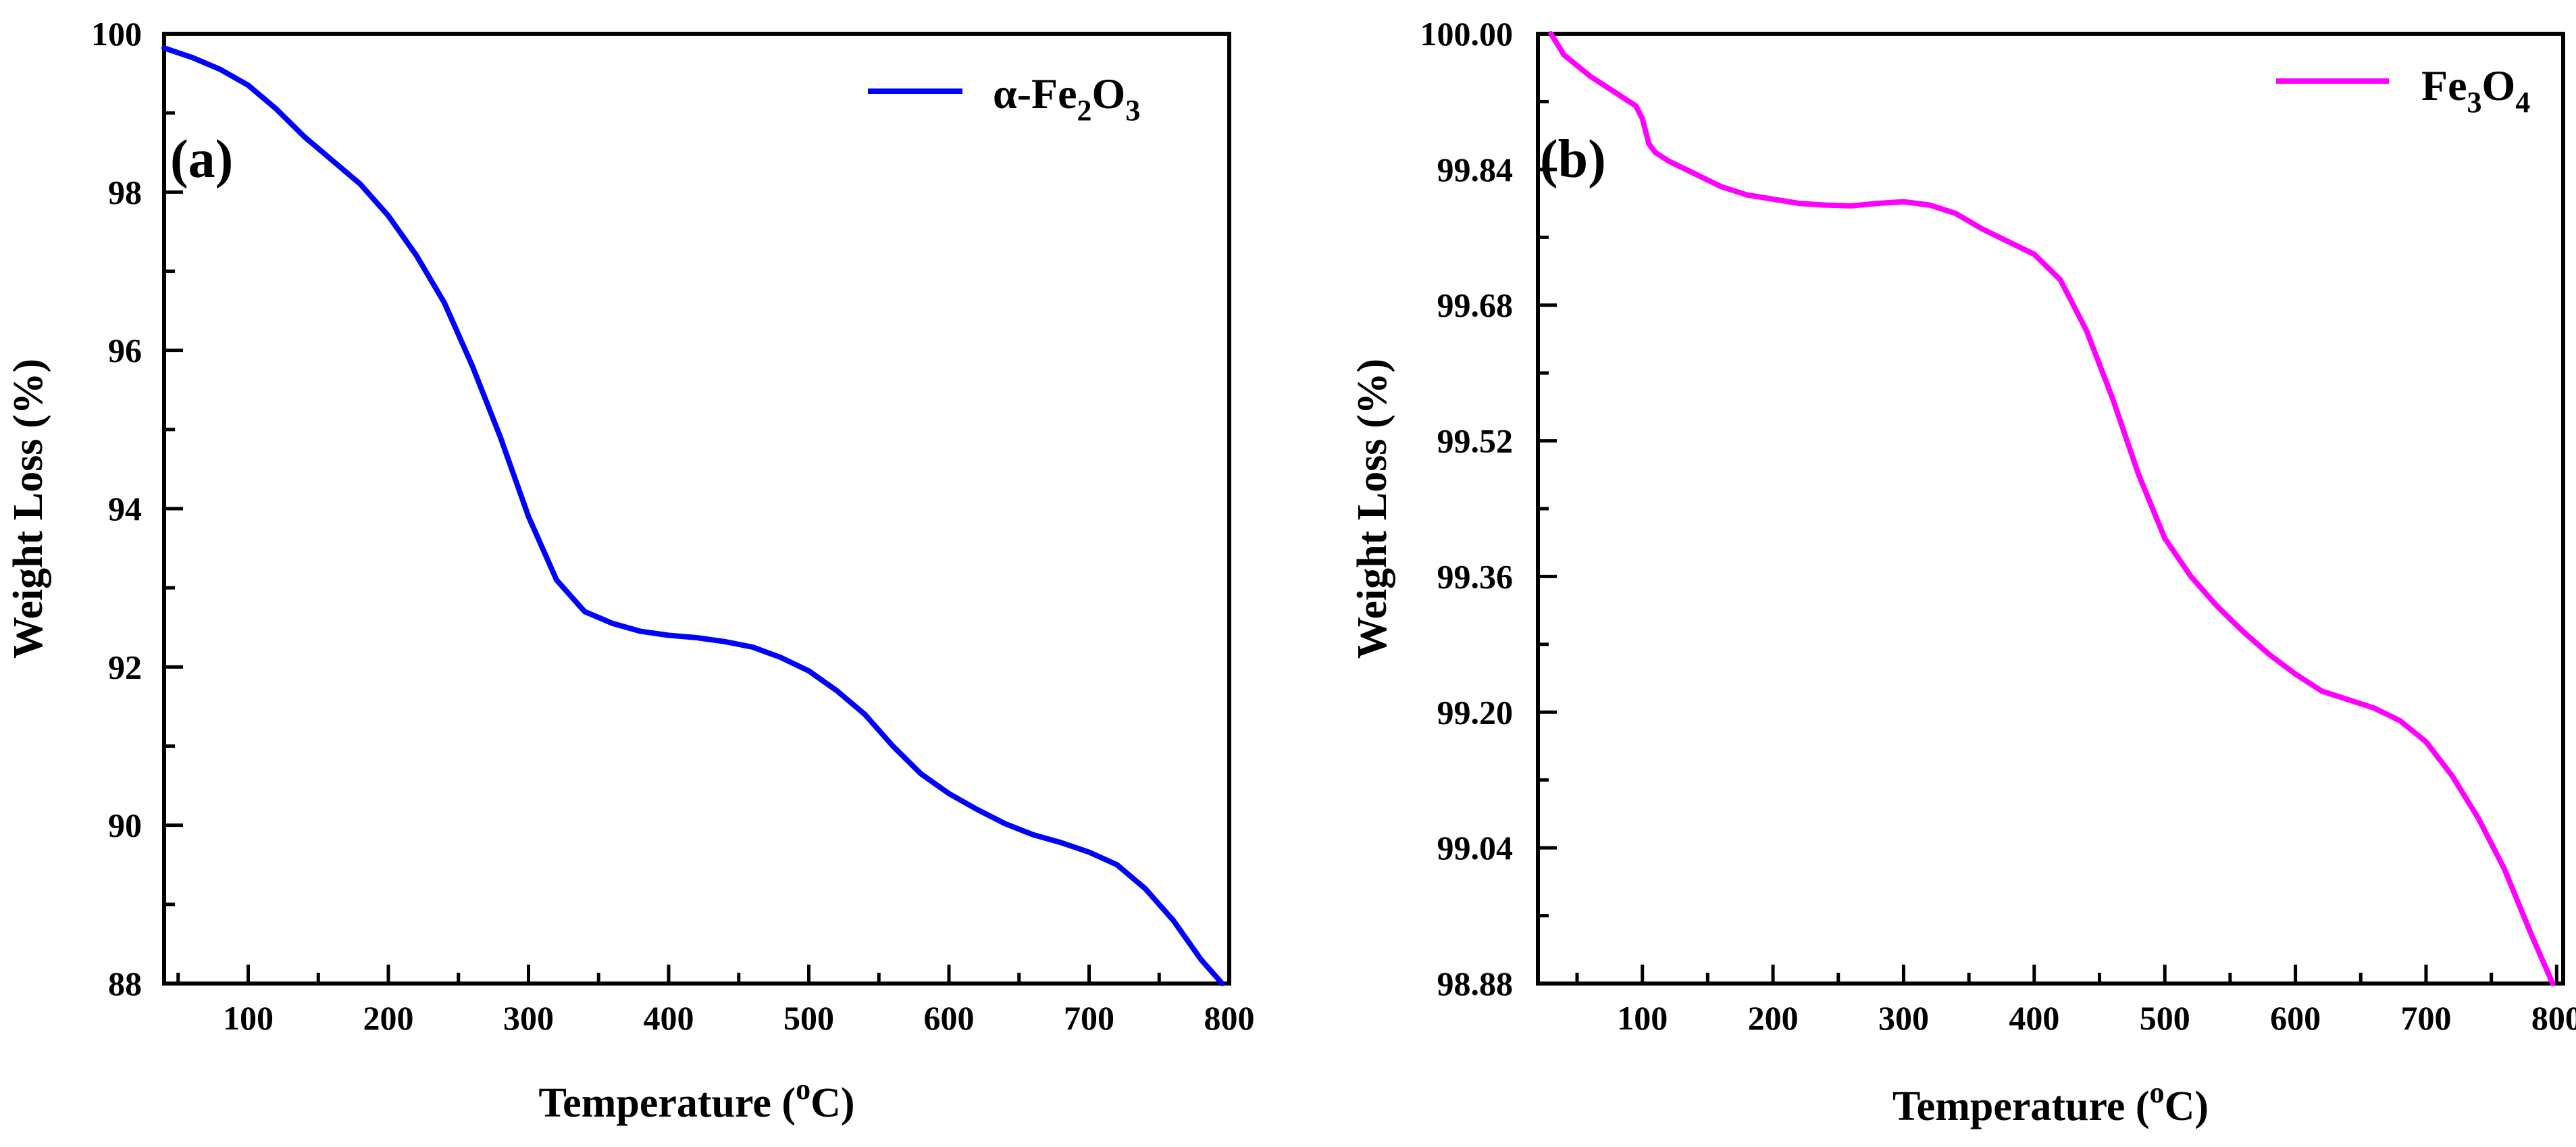 This screenshot has height=1147, width=2576. I want to click on y-tick-label: 99.04, so click(1476, 848).